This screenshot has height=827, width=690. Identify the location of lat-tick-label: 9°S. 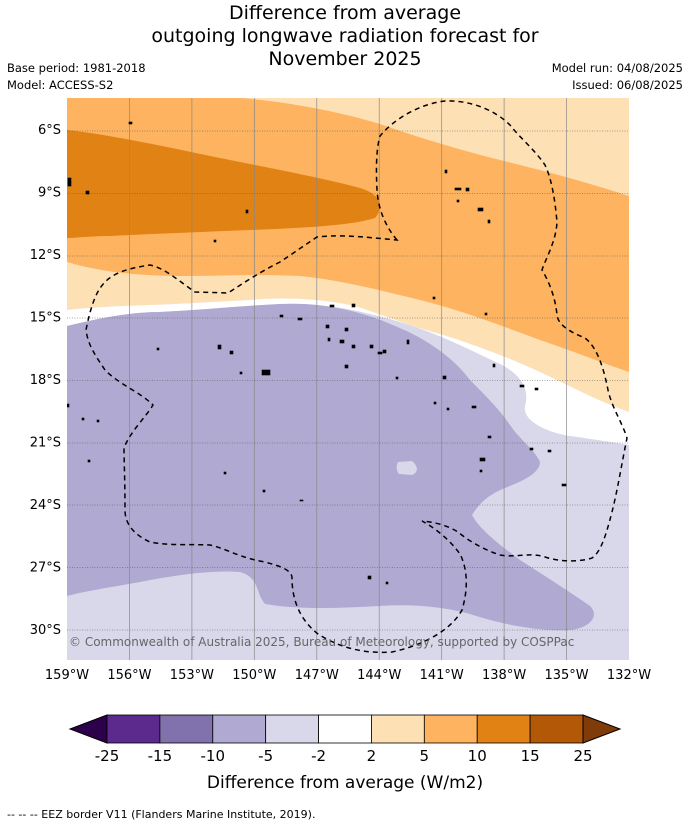
(49, 193).